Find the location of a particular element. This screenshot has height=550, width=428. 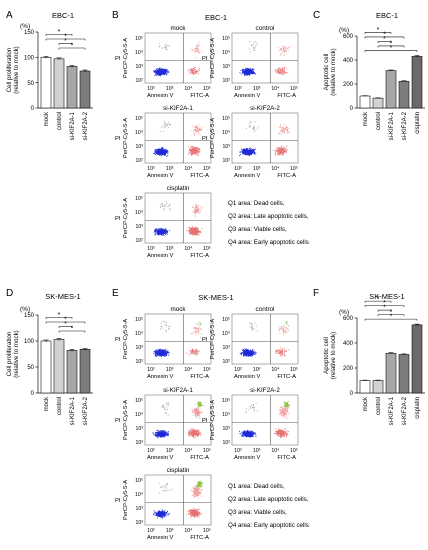

x-tick-label: control is located at coordinates (60, 406).